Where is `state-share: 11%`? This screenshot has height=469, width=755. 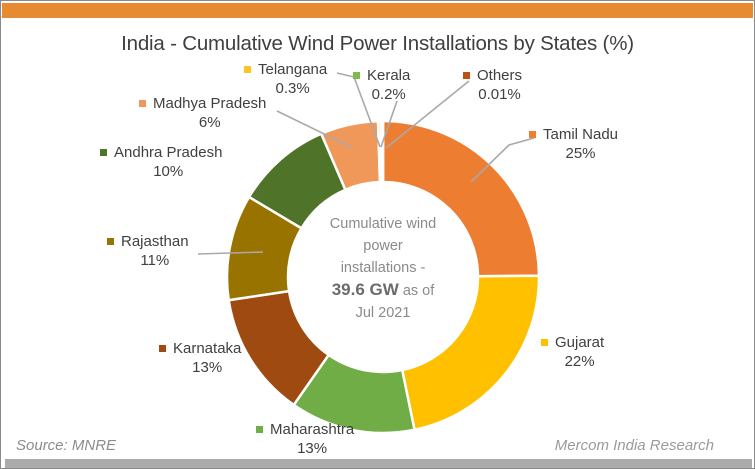
state-share: 11% is located at coordinates (155, 260).